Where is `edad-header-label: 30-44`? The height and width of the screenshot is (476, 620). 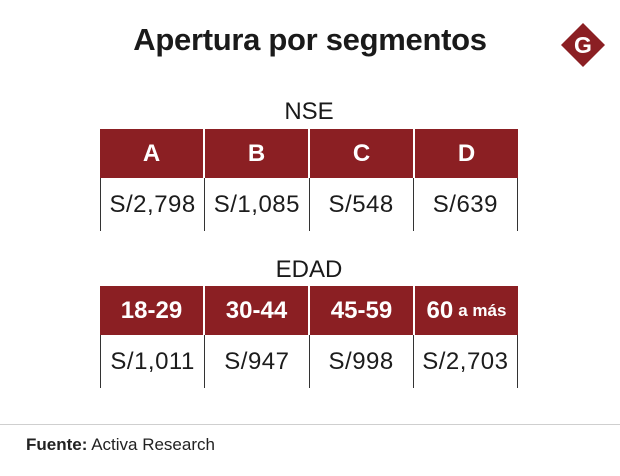 edad-header-label: 30-44 is located at coordinates (256, 310).